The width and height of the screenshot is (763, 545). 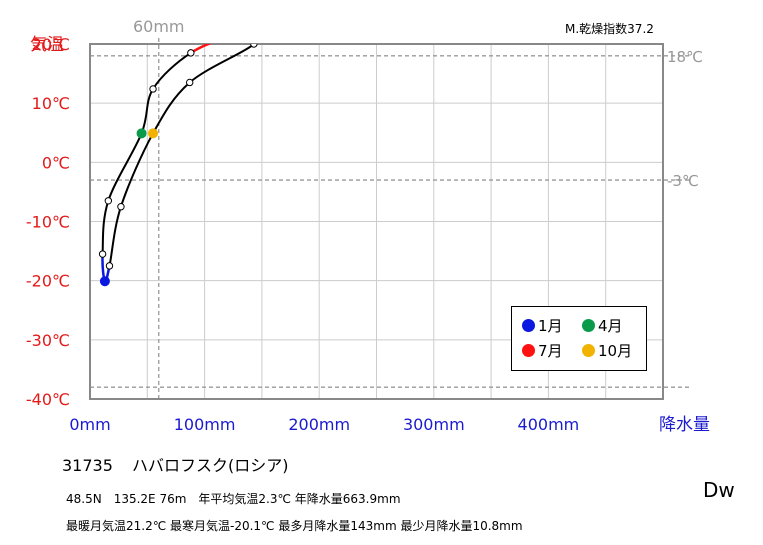 I want to click on reference-label-precip: 60mm, so click(x=159, y=26).